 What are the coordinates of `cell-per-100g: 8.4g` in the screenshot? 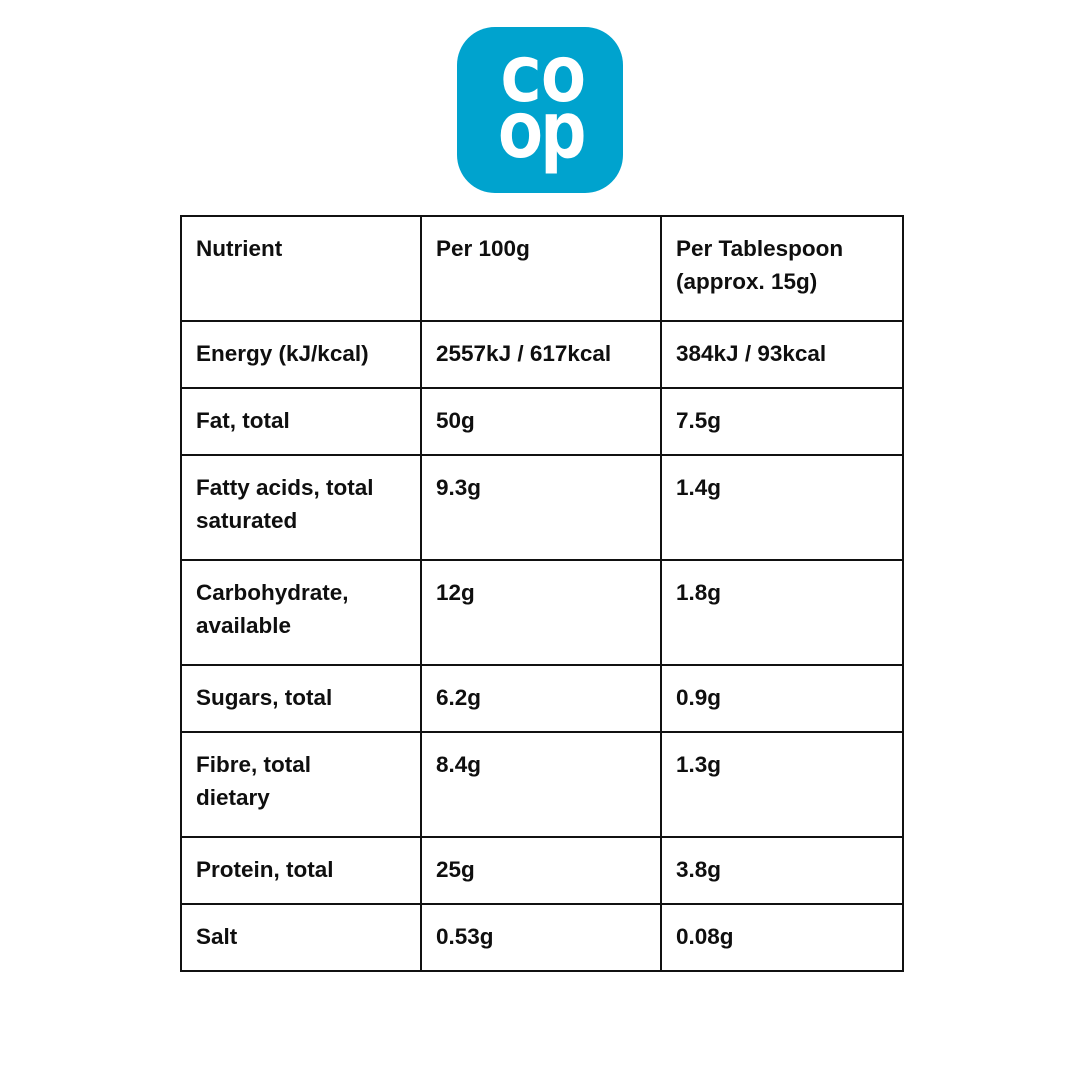 It's located at (541, 784).